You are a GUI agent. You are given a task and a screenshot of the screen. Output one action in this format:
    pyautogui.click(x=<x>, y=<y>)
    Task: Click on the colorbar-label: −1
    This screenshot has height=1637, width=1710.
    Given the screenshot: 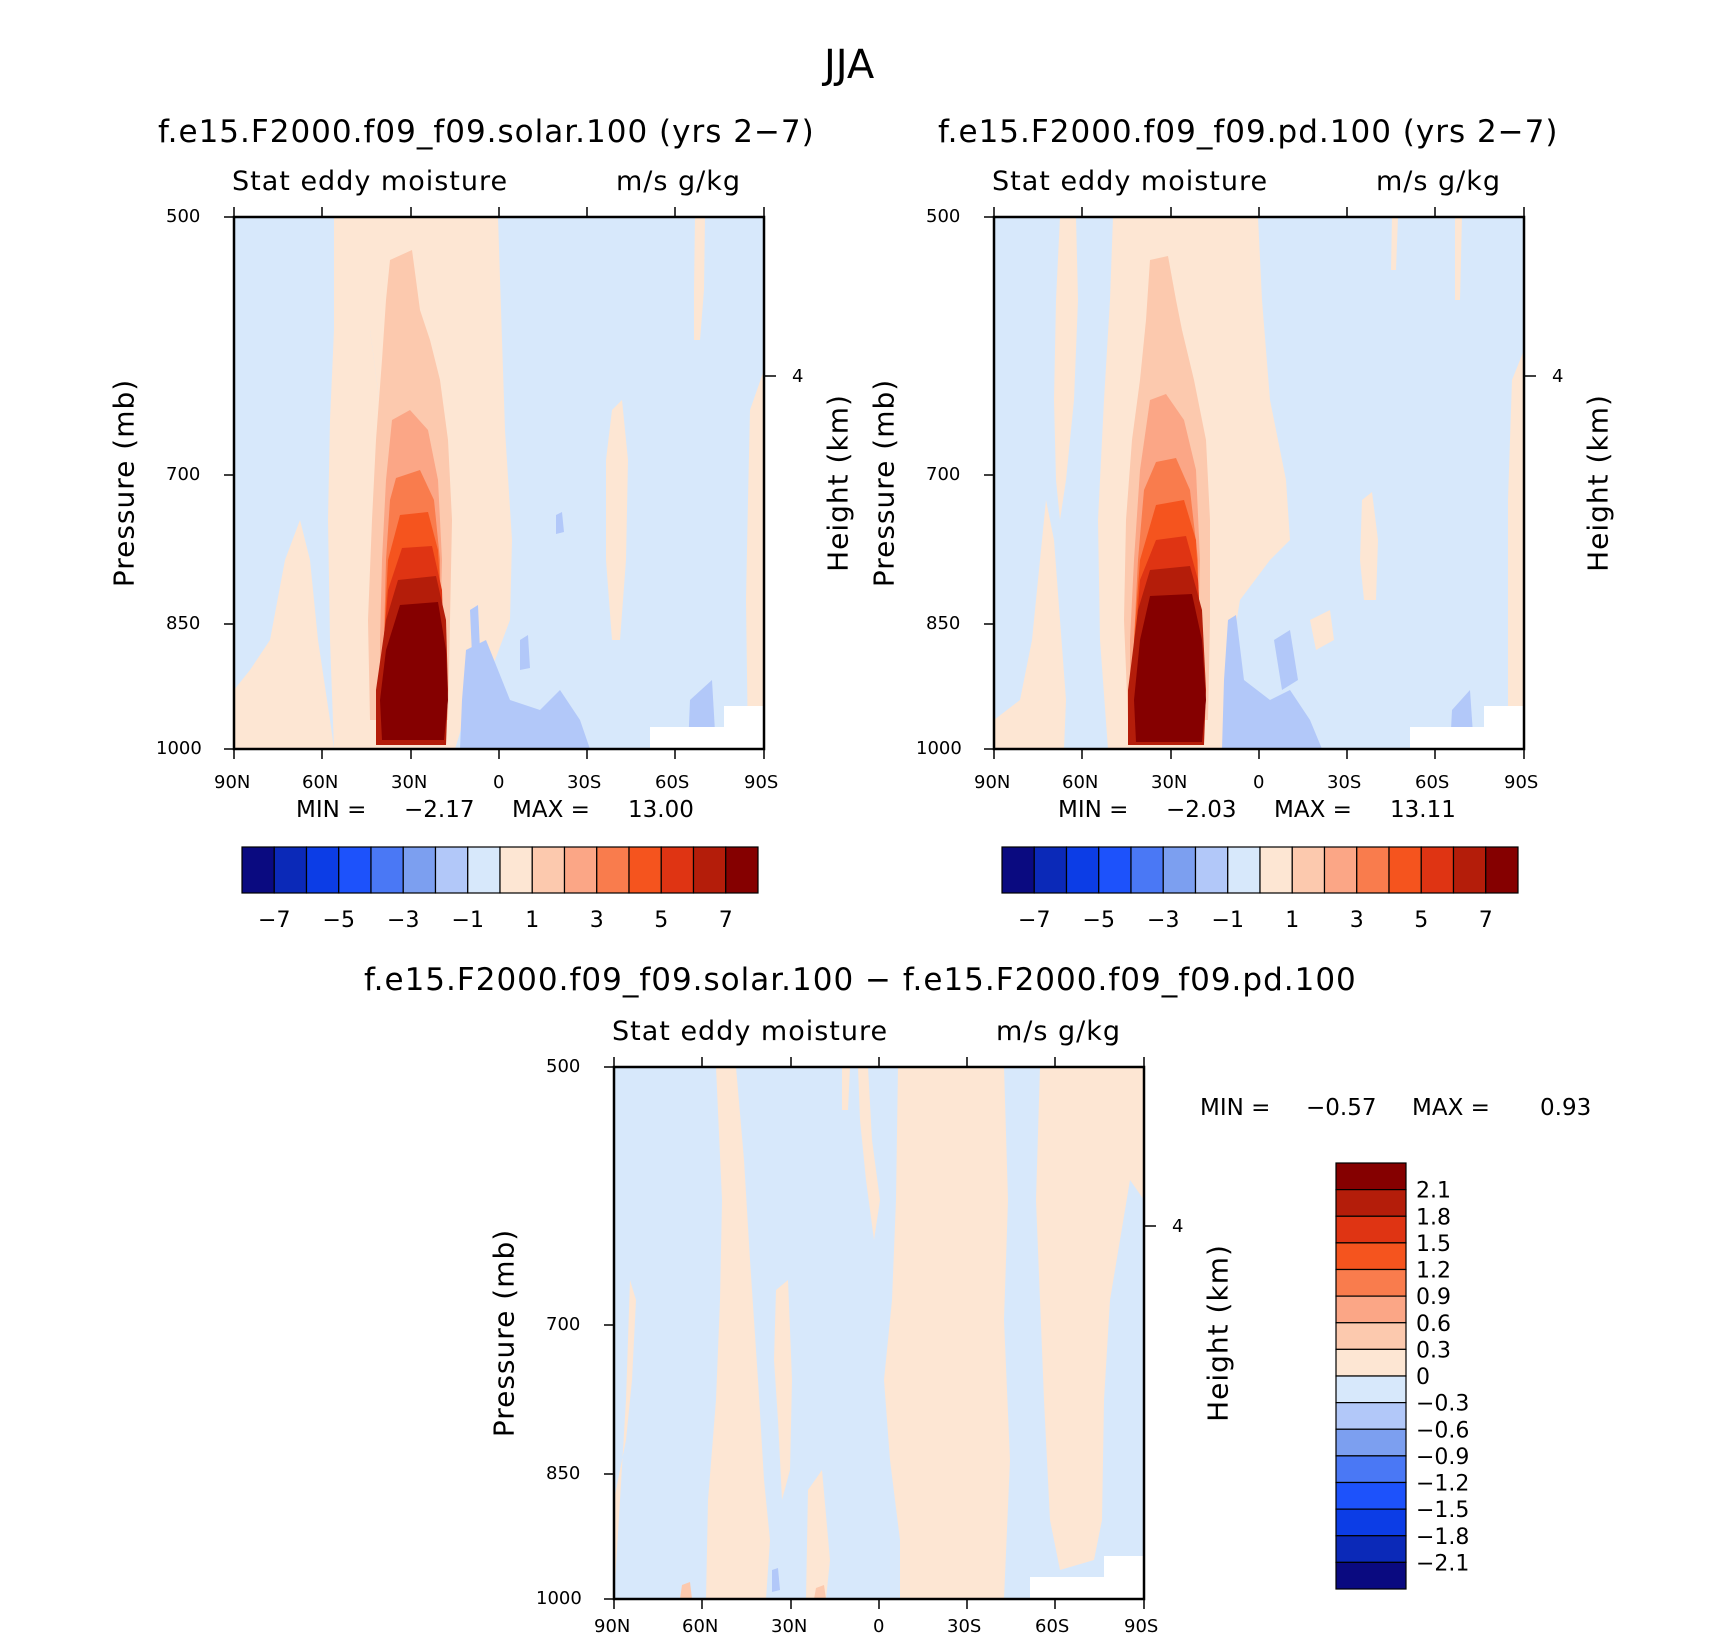 What is the action you would take?
    pyautogui.click(x=1228, y=920)
    